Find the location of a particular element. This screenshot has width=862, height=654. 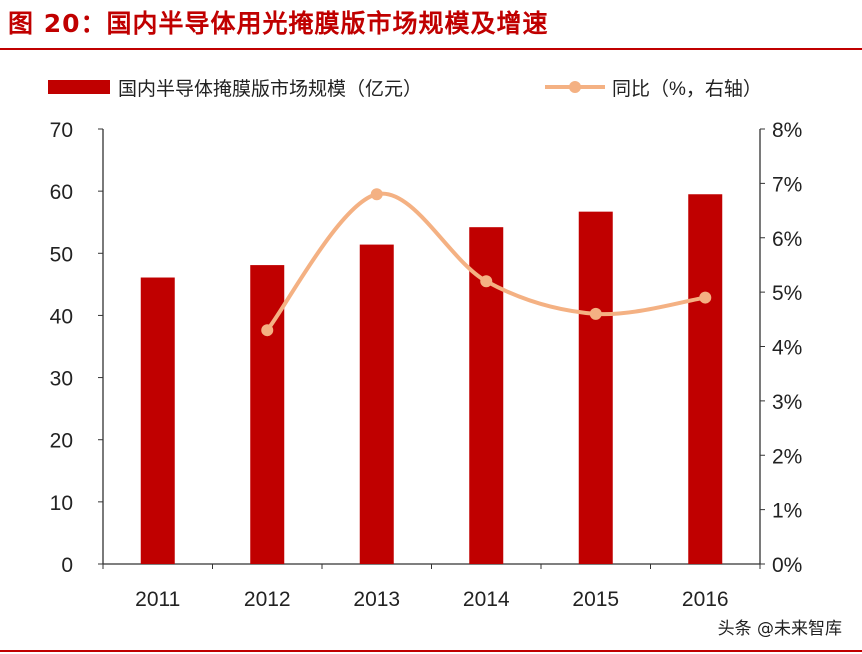

yoy-point-2012 is located at coordinates (267, 330).